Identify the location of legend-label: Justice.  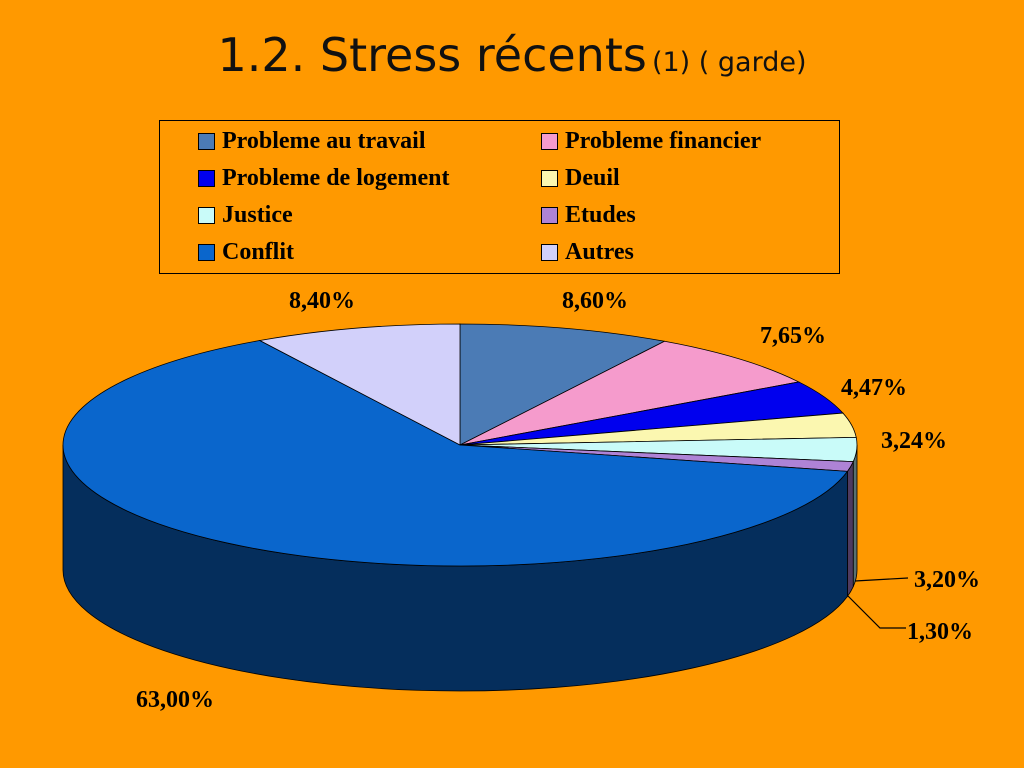
(257, 214).